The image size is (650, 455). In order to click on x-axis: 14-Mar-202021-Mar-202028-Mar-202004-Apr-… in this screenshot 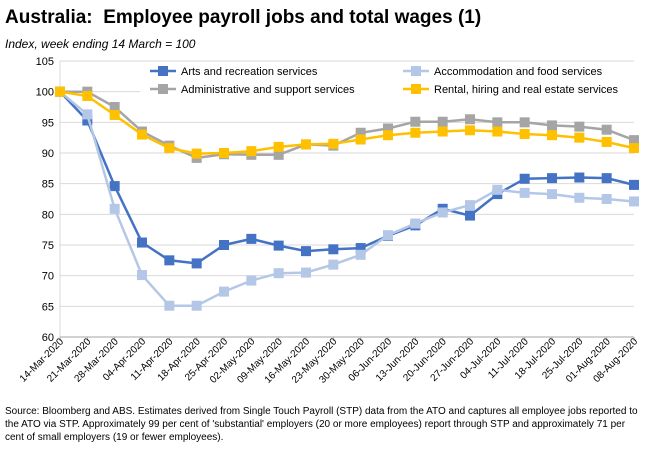, I will do `click(329, 361)`.